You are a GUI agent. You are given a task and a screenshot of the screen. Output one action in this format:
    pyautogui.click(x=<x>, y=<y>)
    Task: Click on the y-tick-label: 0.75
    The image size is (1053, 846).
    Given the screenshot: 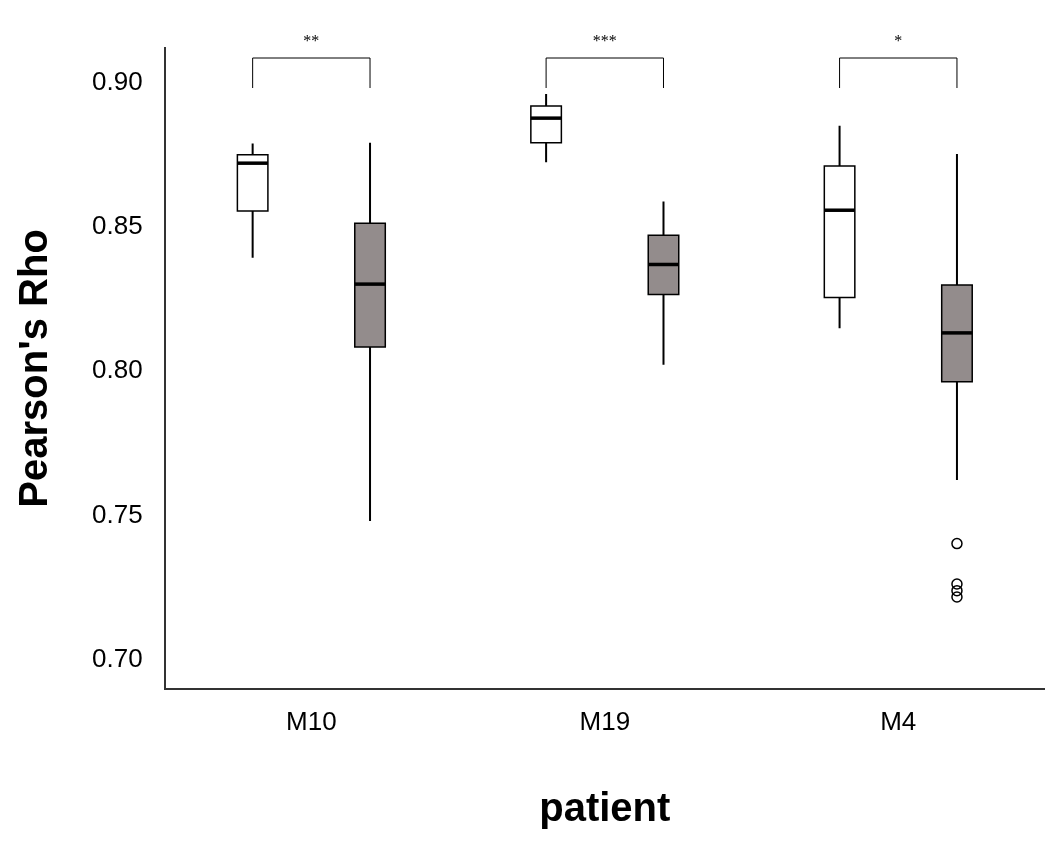 What is the action you would take?
    pyautogui.click(x=117, y=513)
    